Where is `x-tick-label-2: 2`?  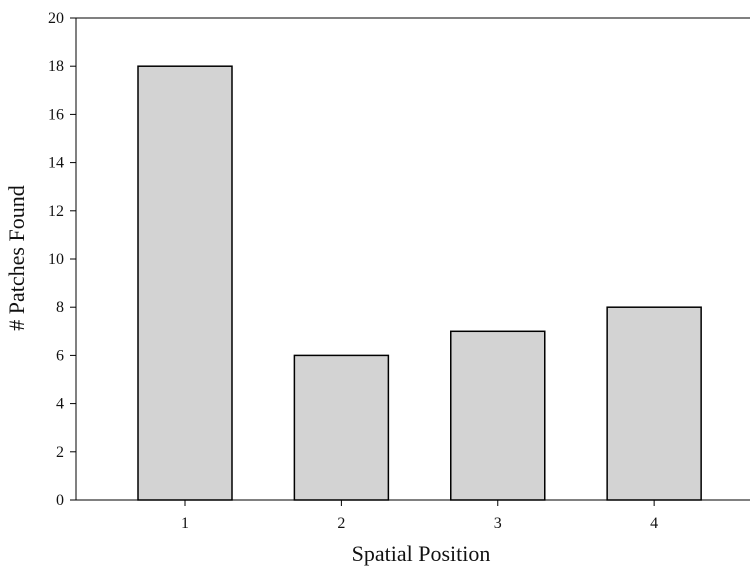
x-tick-label-2: 2 is located at coordinates (341, 523).